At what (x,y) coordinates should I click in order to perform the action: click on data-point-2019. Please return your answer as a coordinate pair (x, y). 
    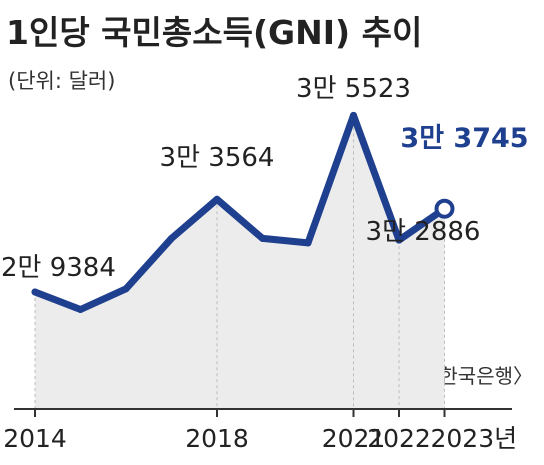
    Looking at the image, I should click on (262, 238).